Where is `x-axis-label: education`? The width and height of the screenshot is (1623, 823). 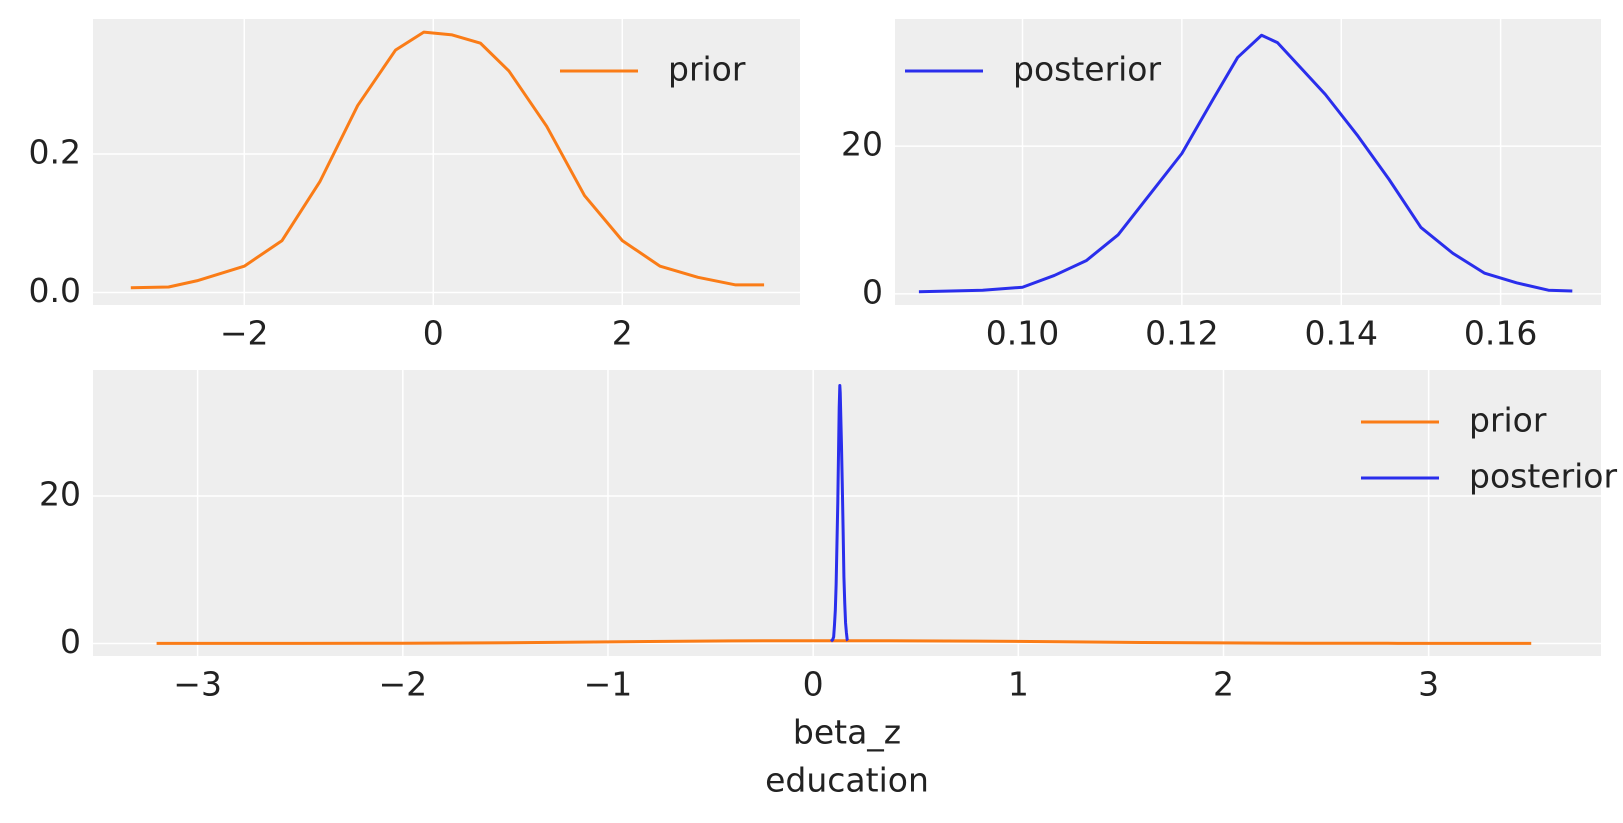
x-axis-label: education is located at coordinates (847, 780).